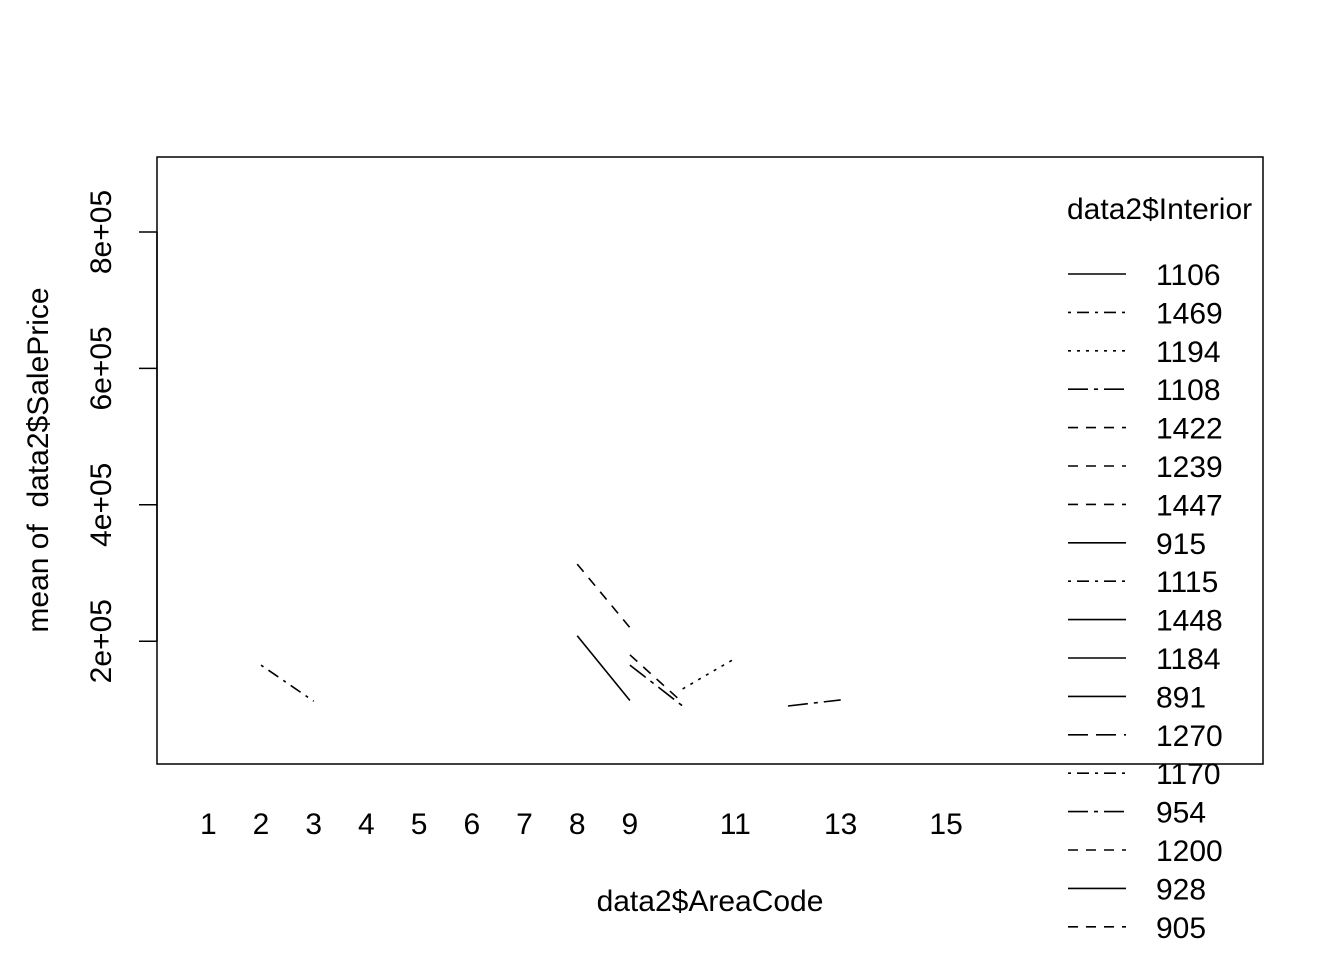 The width and height of the screenshot is (1344, 960). Describe the element at coordinates (550, 635) in the screenshot. I see `series-layer` at that location.